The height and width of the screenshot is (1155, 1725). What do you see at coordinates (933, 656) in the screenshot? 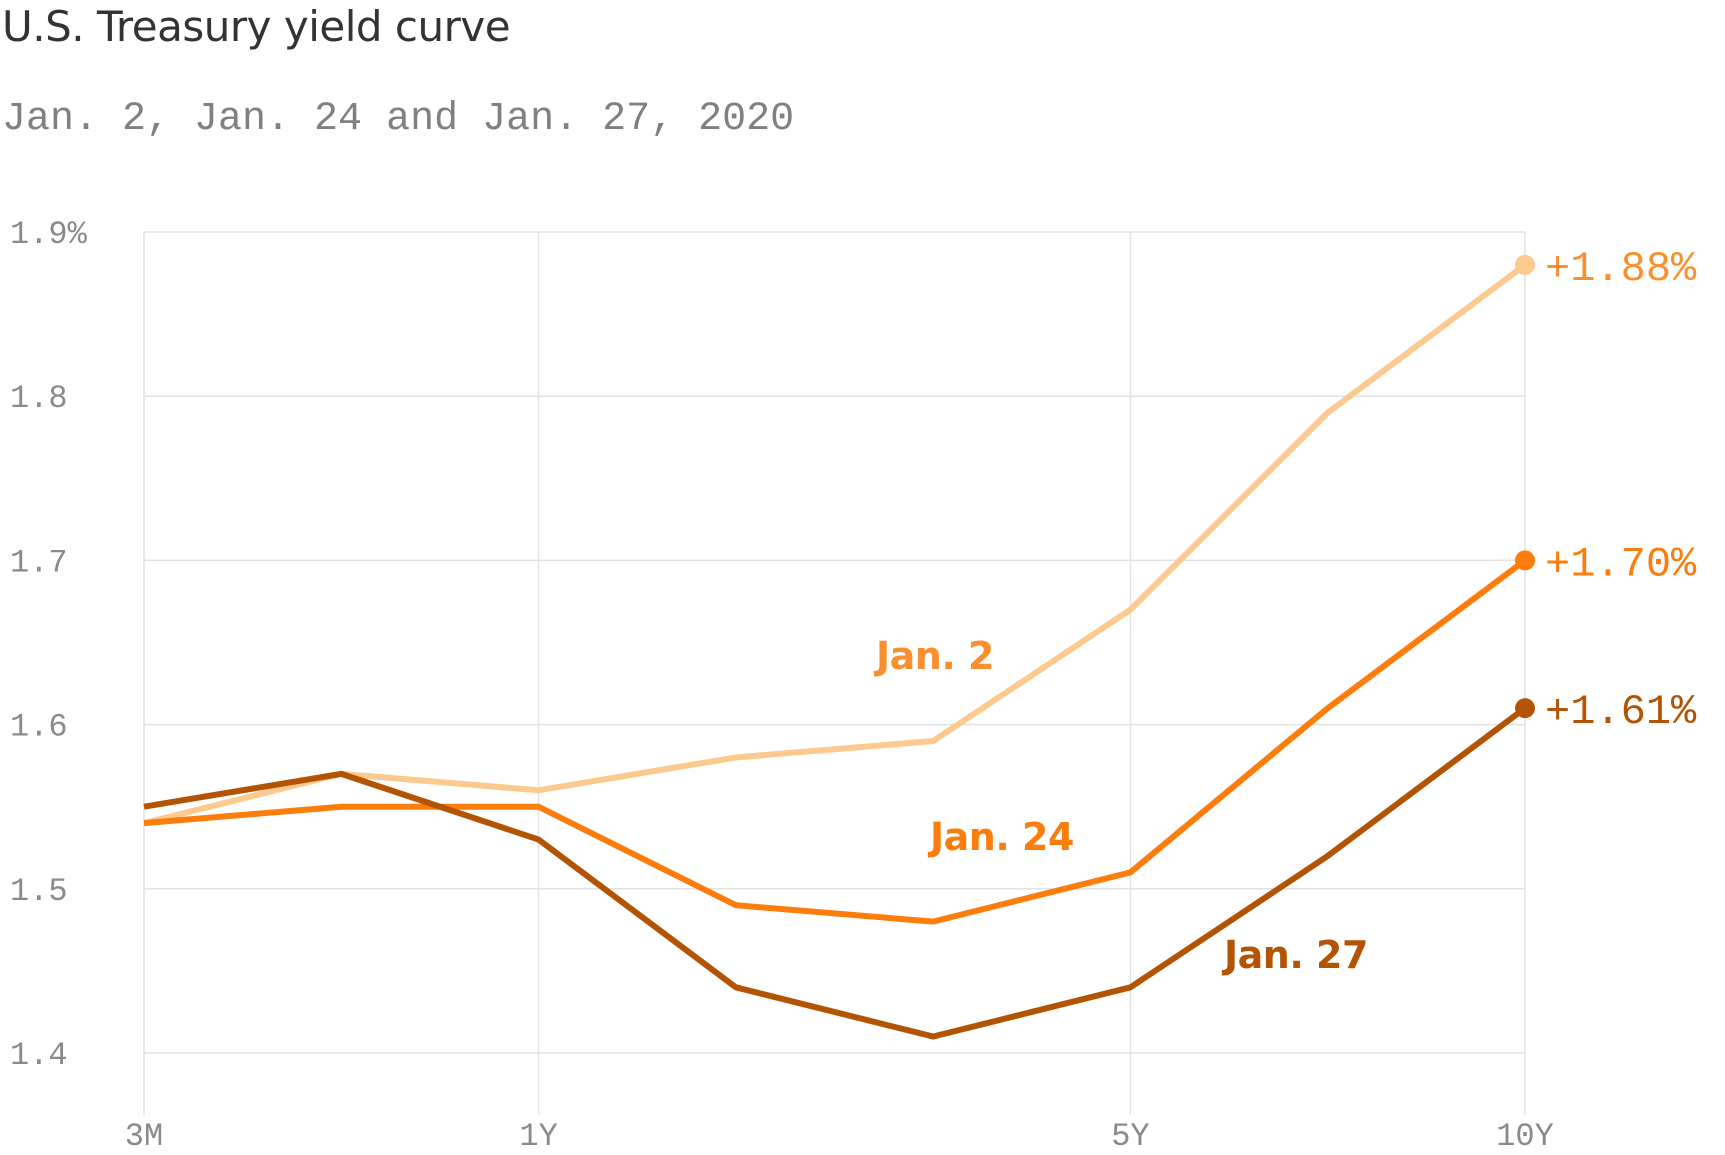
I see `series-name-label: Jan. 2` at bounding box center [933, 656].